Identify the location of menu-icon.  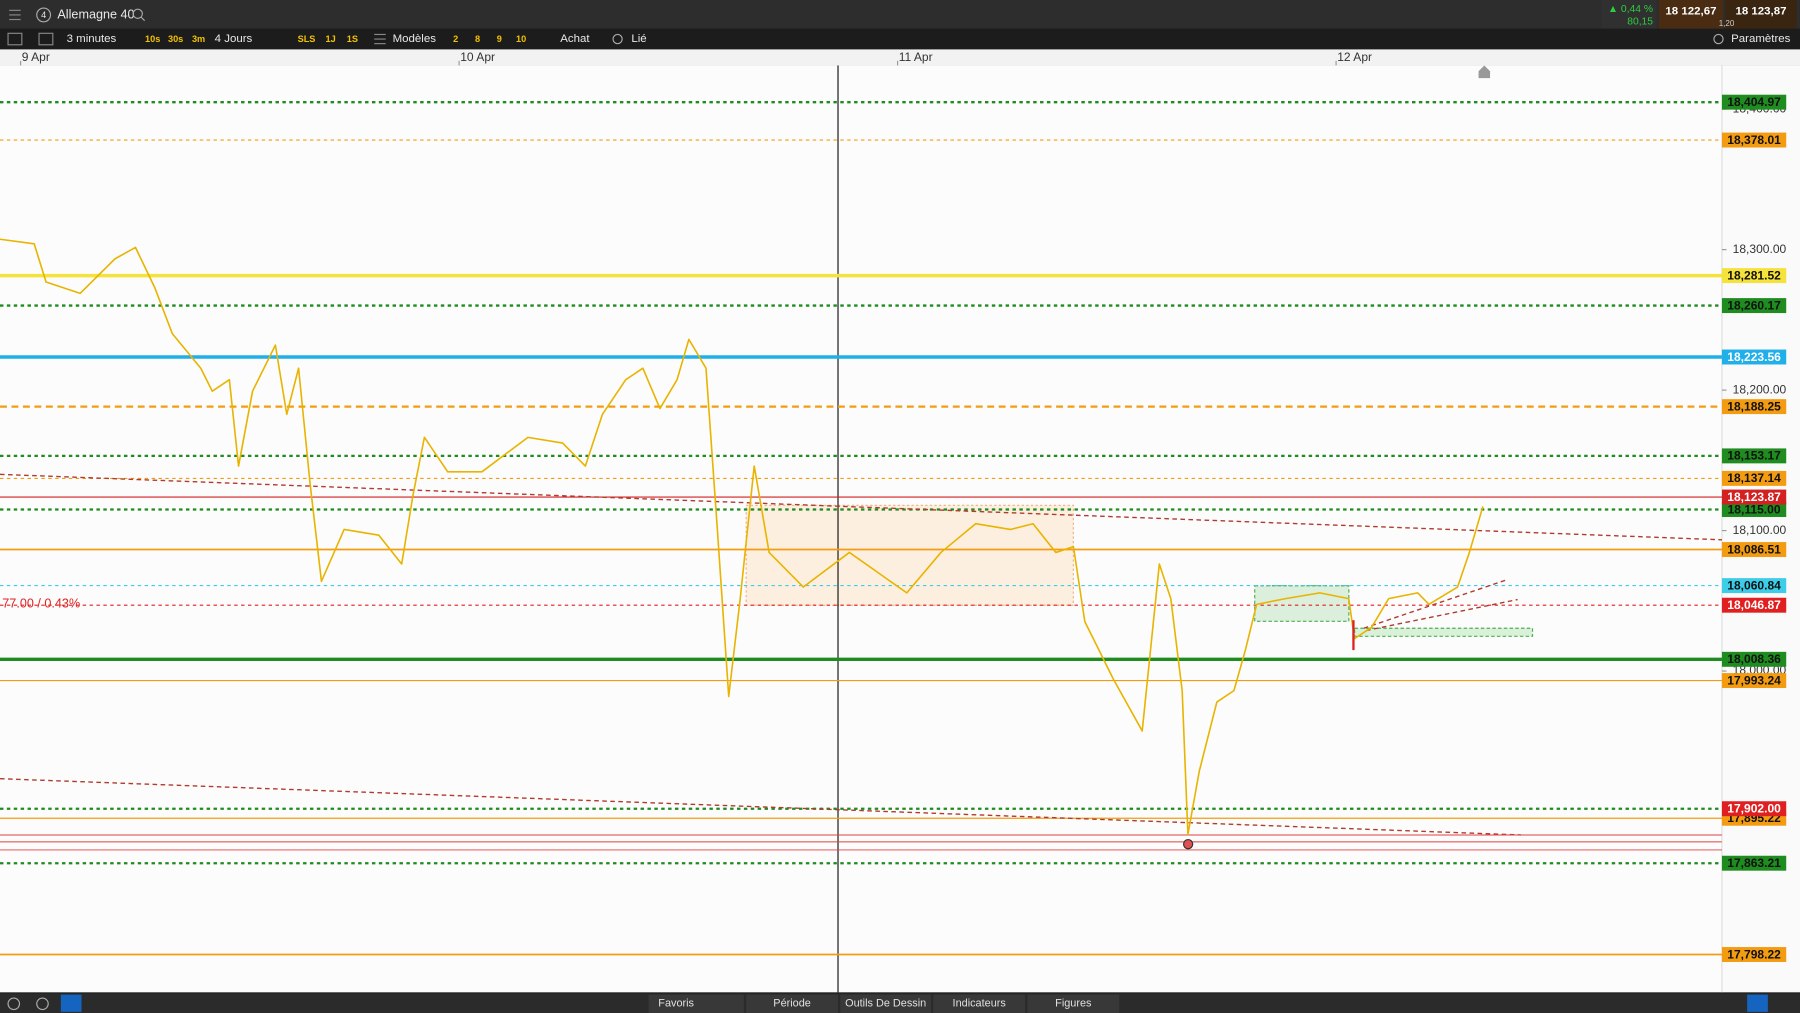
(15, 15).